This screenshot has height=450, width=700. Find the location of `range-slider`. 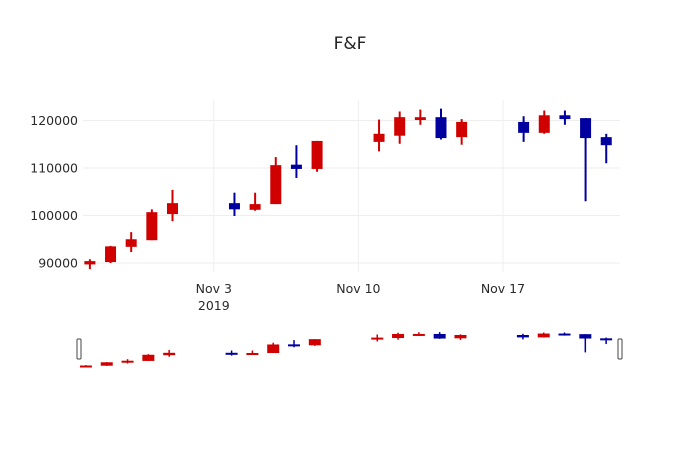

range-slider is located at coordinates (349, 350).